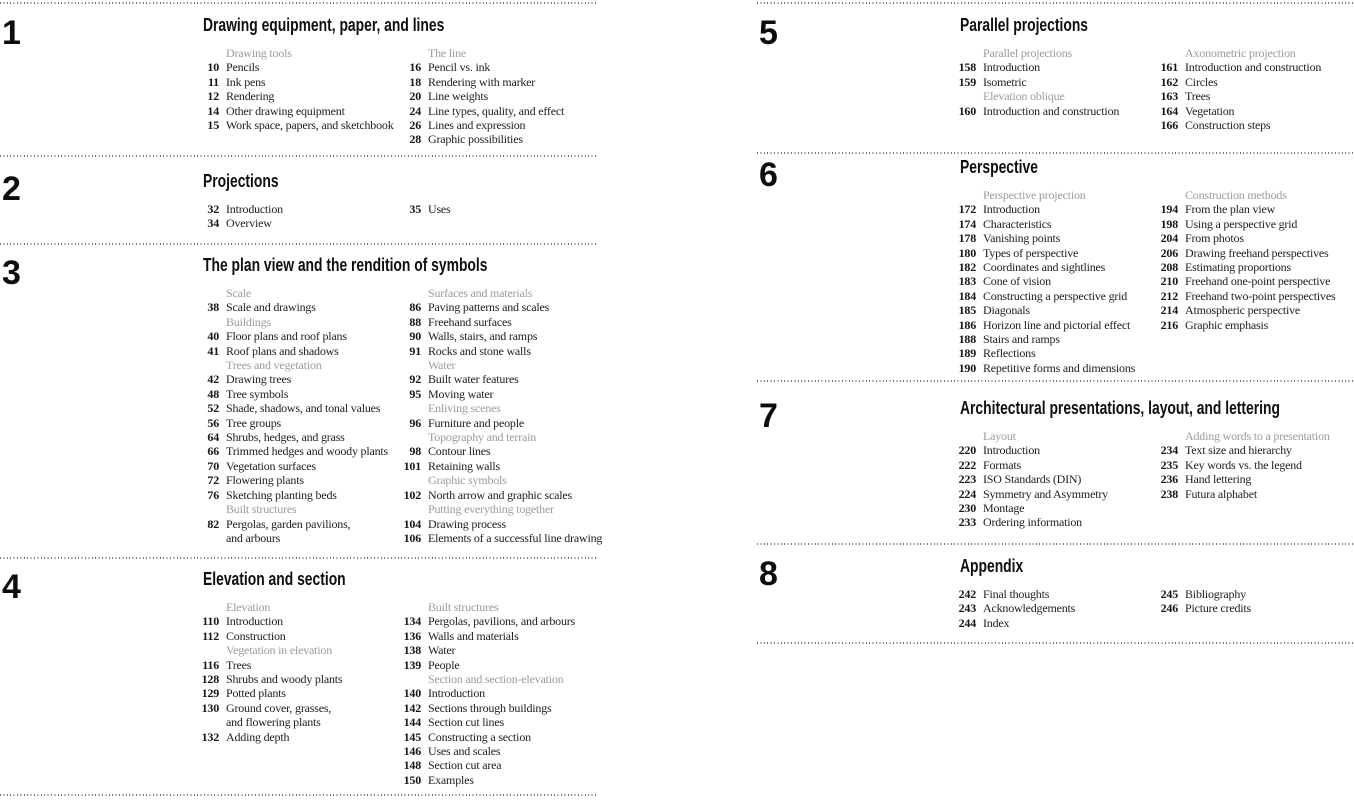 Image resolution: width=1354 pixels, height=800 pixels. Describe the element at coordinates (1254, 281) in the screenshot. I see `toc-entry: 210 Freehand one-point perspective` at that location.